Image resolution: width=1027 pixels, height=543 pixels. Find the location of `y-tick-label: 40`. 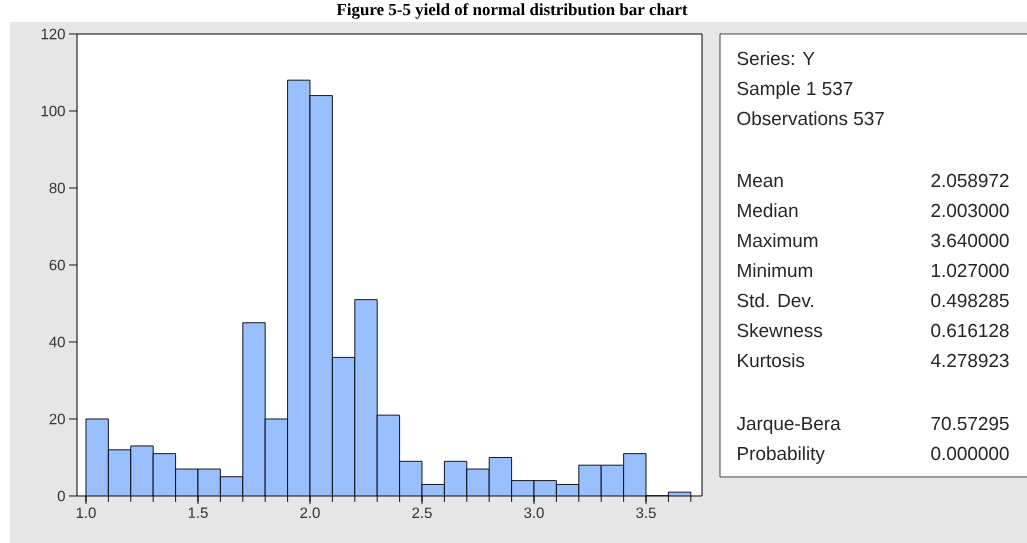

y-tick-label: 40 is located at coordinates (57, 342).